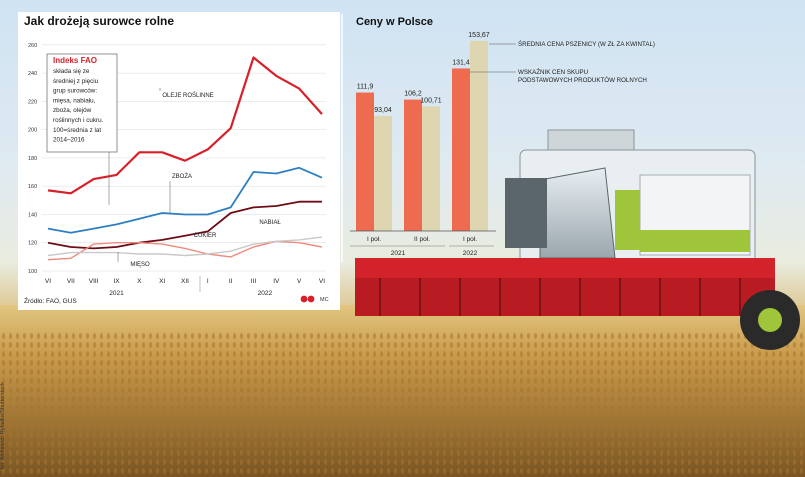  Describe the element at coordinates (32, 102) in the screenshot. I see `y-tick-label: 220` at that location.